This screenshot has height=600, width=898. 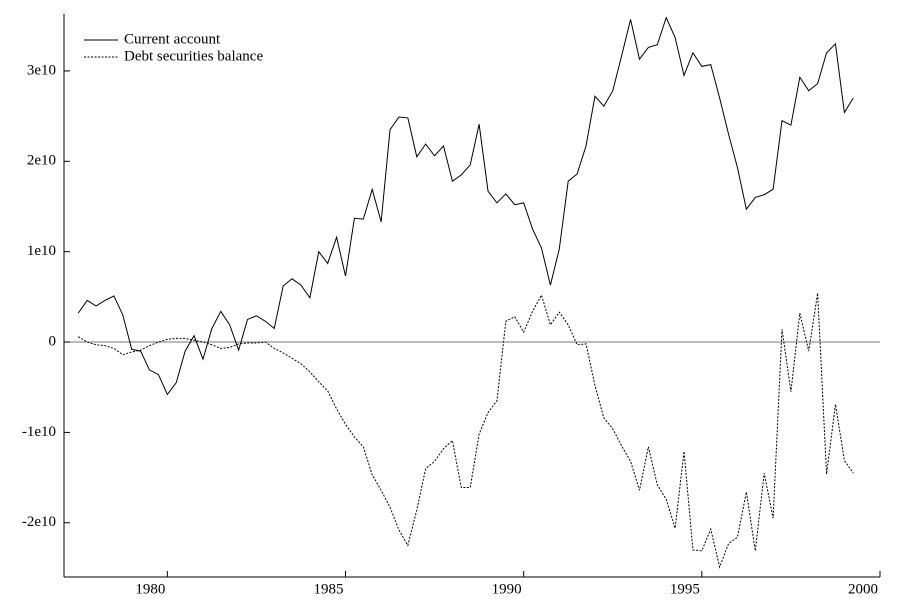 What do you see at coordinates (507, 589) in the screenshot?
I see `x-tick-label: 1990` at bounding box center [507, 589].